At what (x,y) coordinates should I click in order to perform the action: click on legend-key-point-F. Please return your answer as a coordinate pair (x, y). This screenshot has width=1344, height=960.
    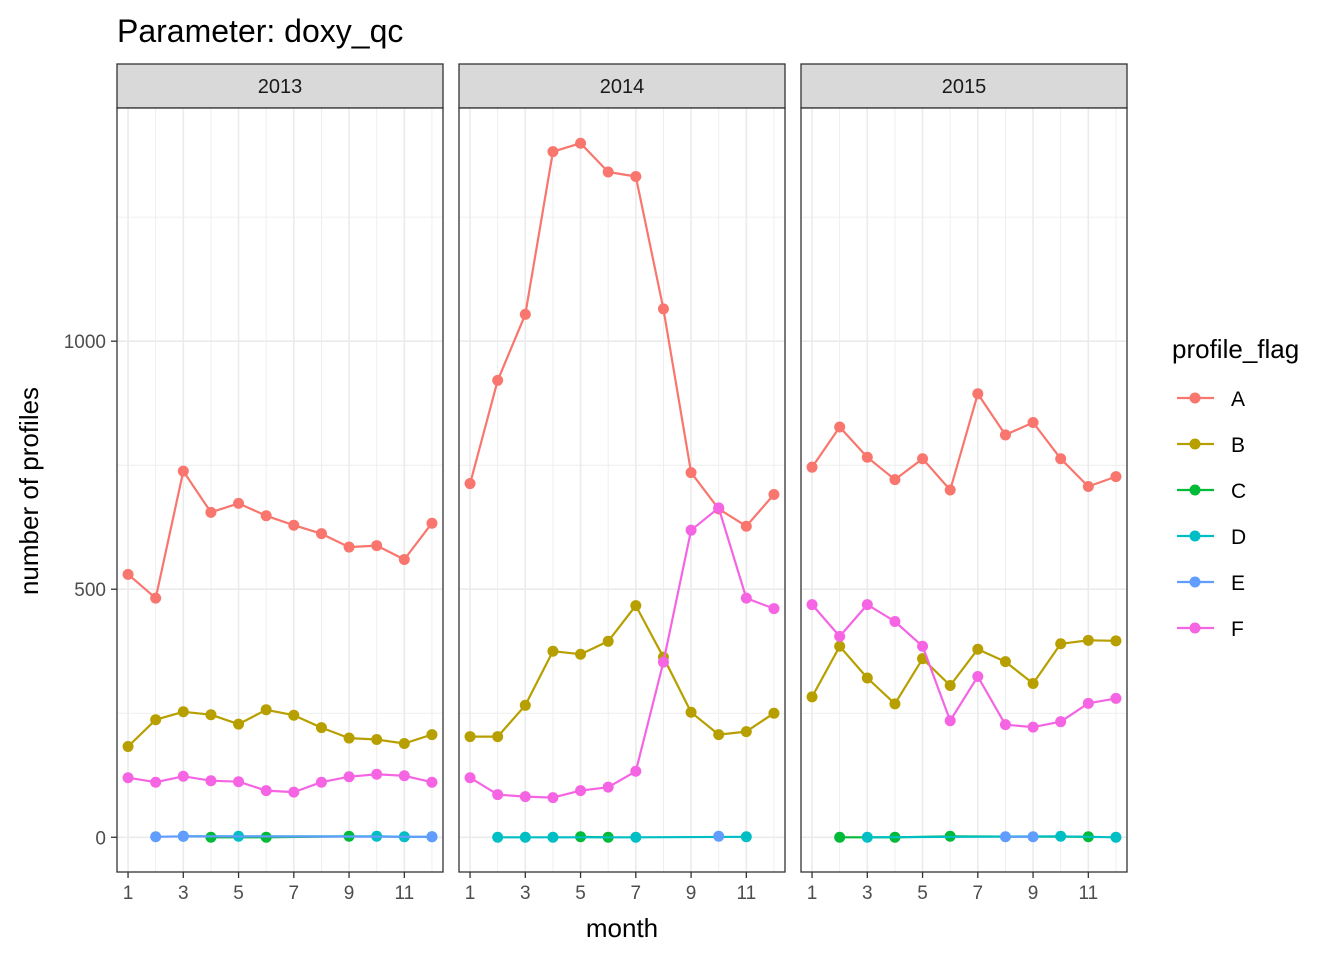
    Looking at the image, I should click on (1195, 628).